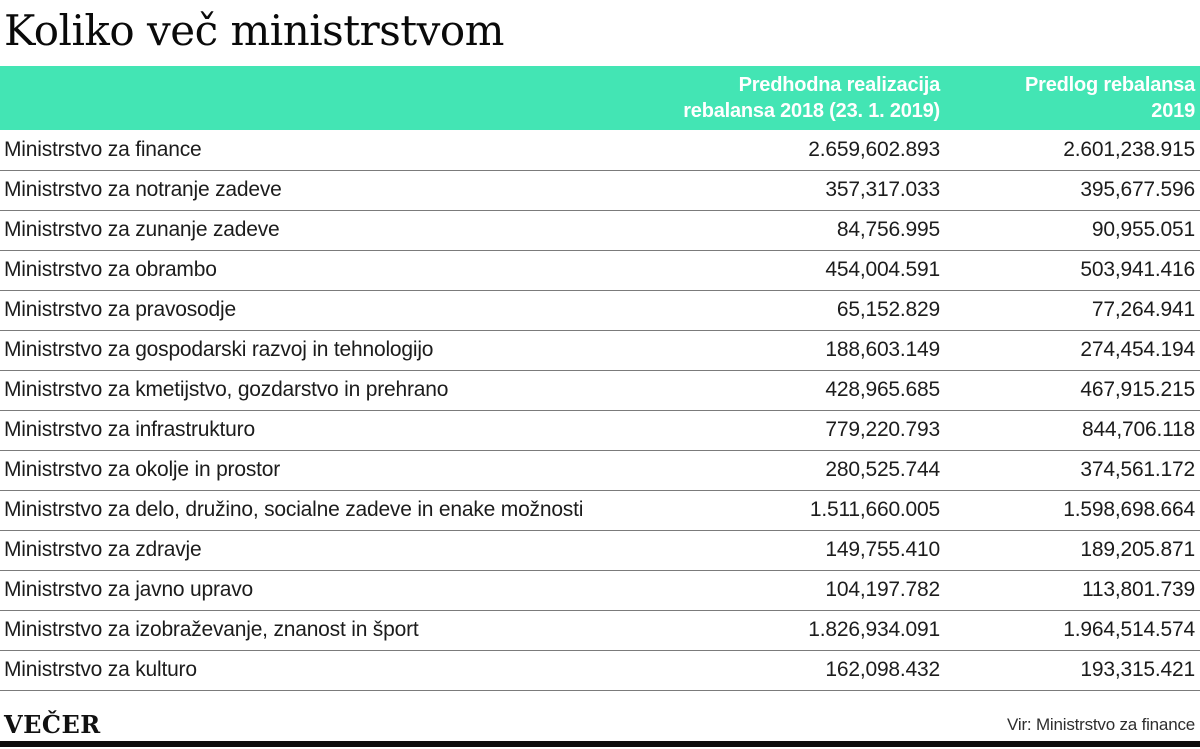  Describe the element at coordinates (1070, 98) in the screenshot. I see `header-cell-proposed-rebalance: Predlog rebalansa 2019` at that location.